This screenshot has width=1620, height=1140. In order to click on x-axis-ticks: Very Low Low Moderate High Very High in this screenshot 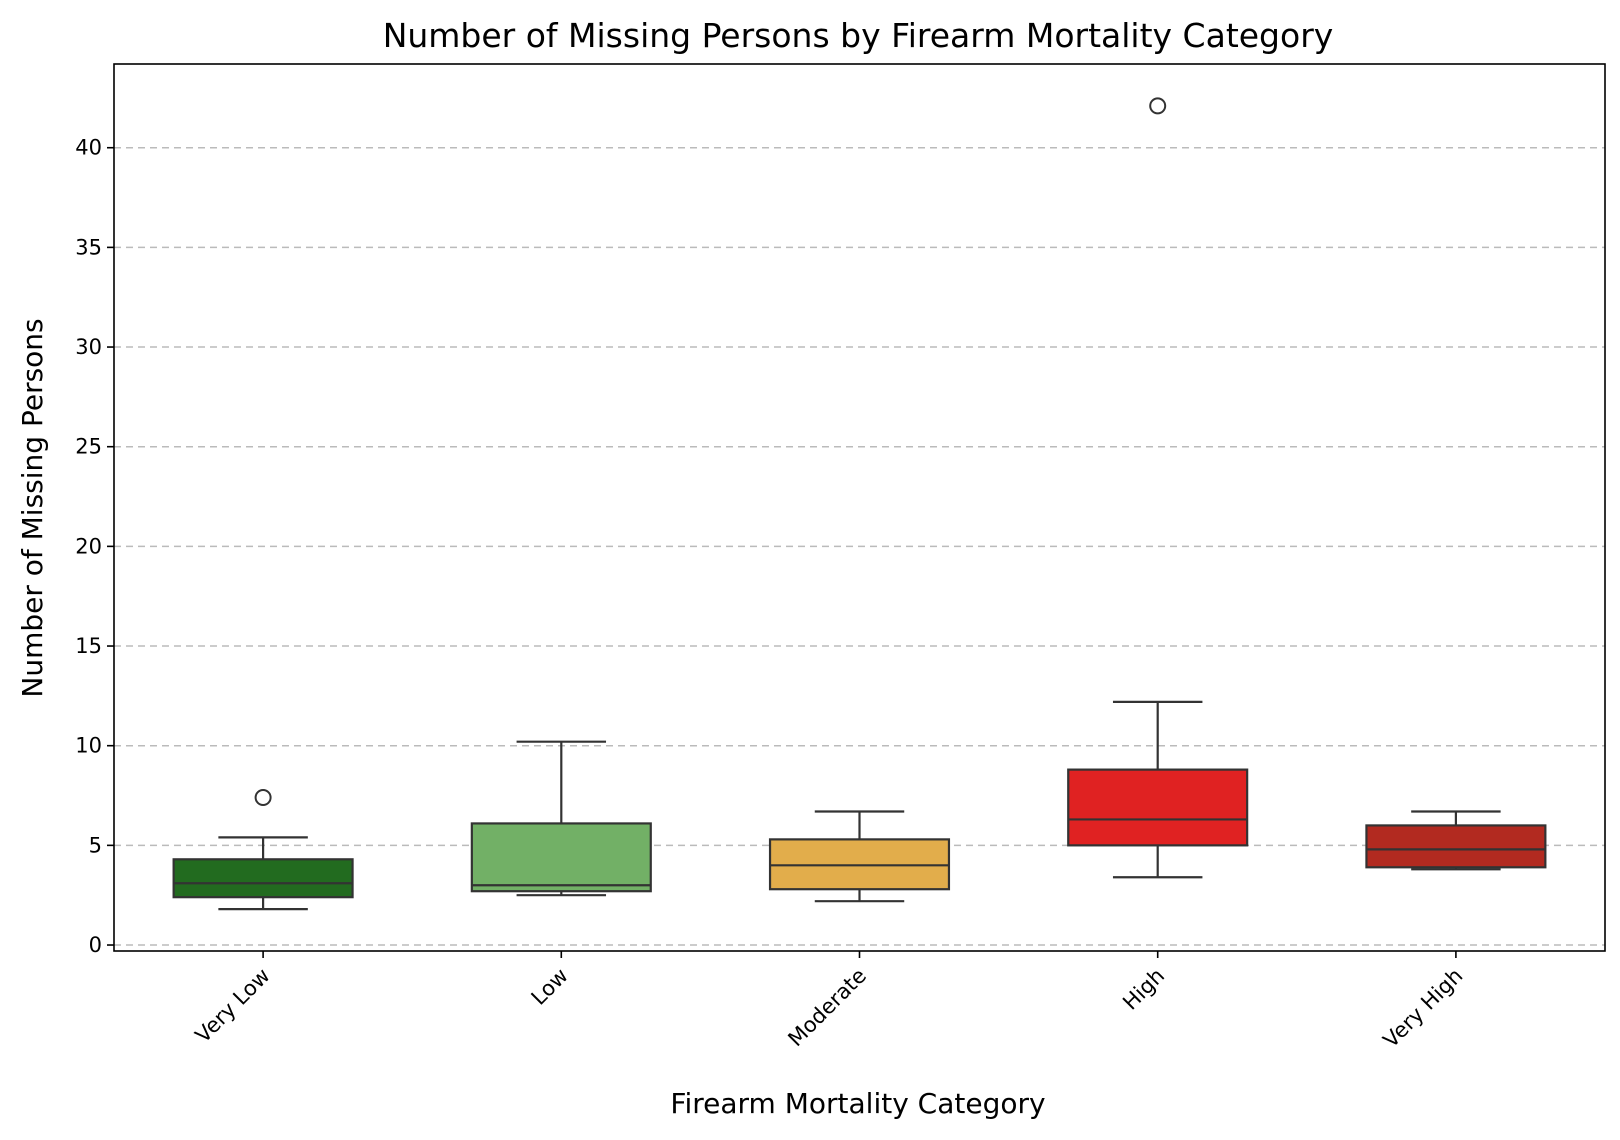, I will do `click(829, 1002)`.